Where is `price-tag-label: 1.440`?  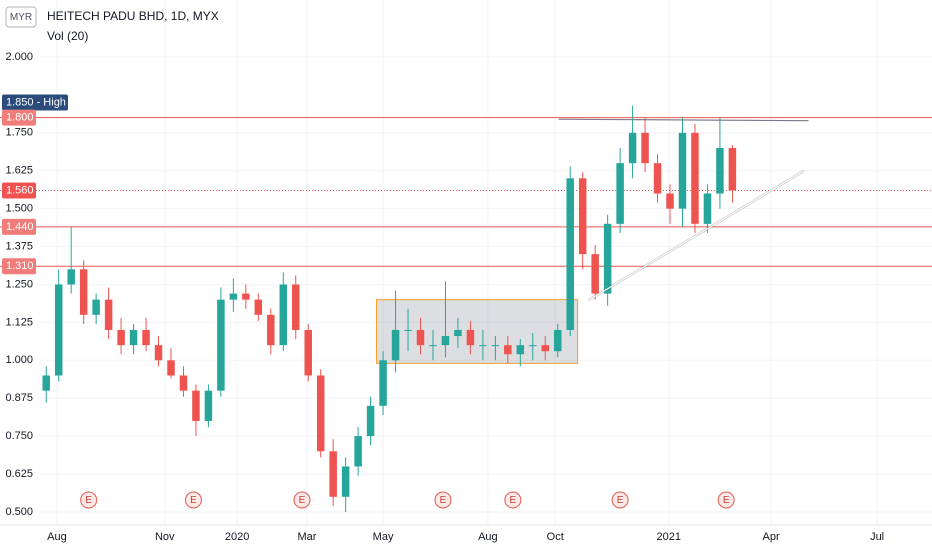
price-tag-label: 1.440 is located at coordinates (20, 227).